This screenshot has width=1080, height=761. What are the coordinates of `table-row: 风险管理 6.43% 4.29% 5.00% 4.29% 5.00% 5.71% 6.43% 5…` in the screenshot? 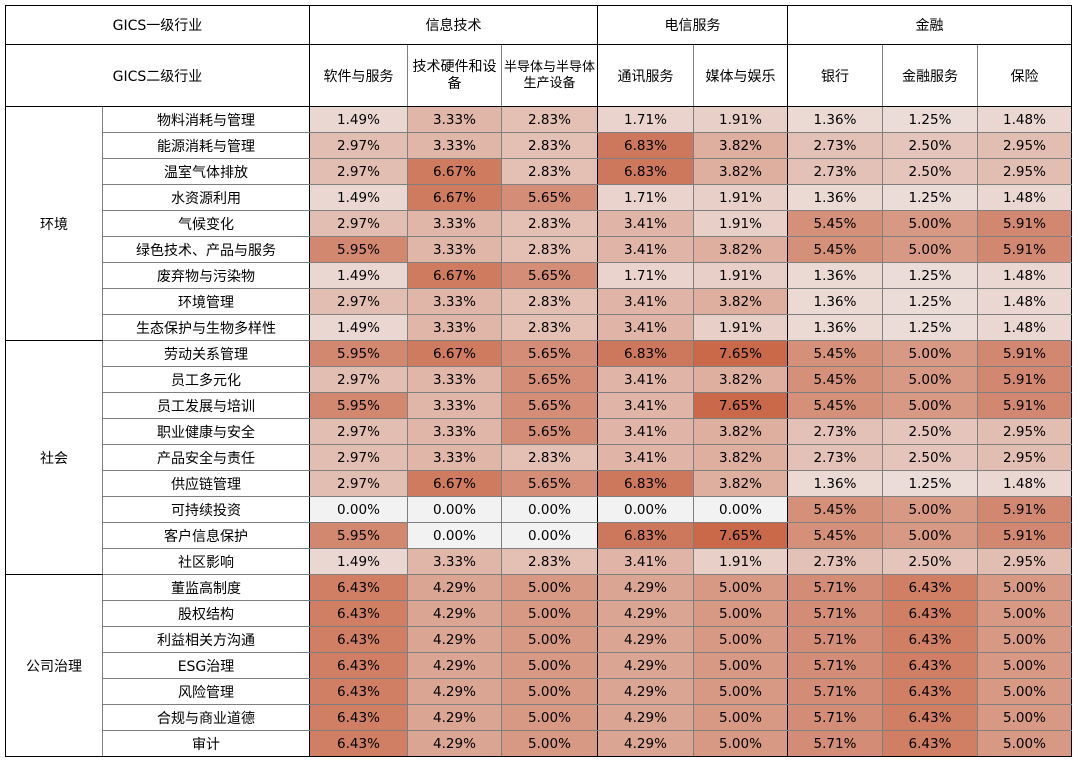 It's located at (539, 691).